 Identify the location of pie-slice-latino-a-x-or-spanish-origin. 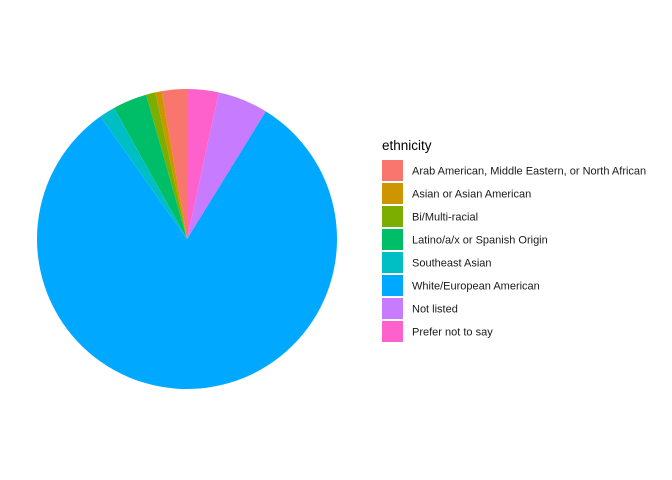
(150, 166).